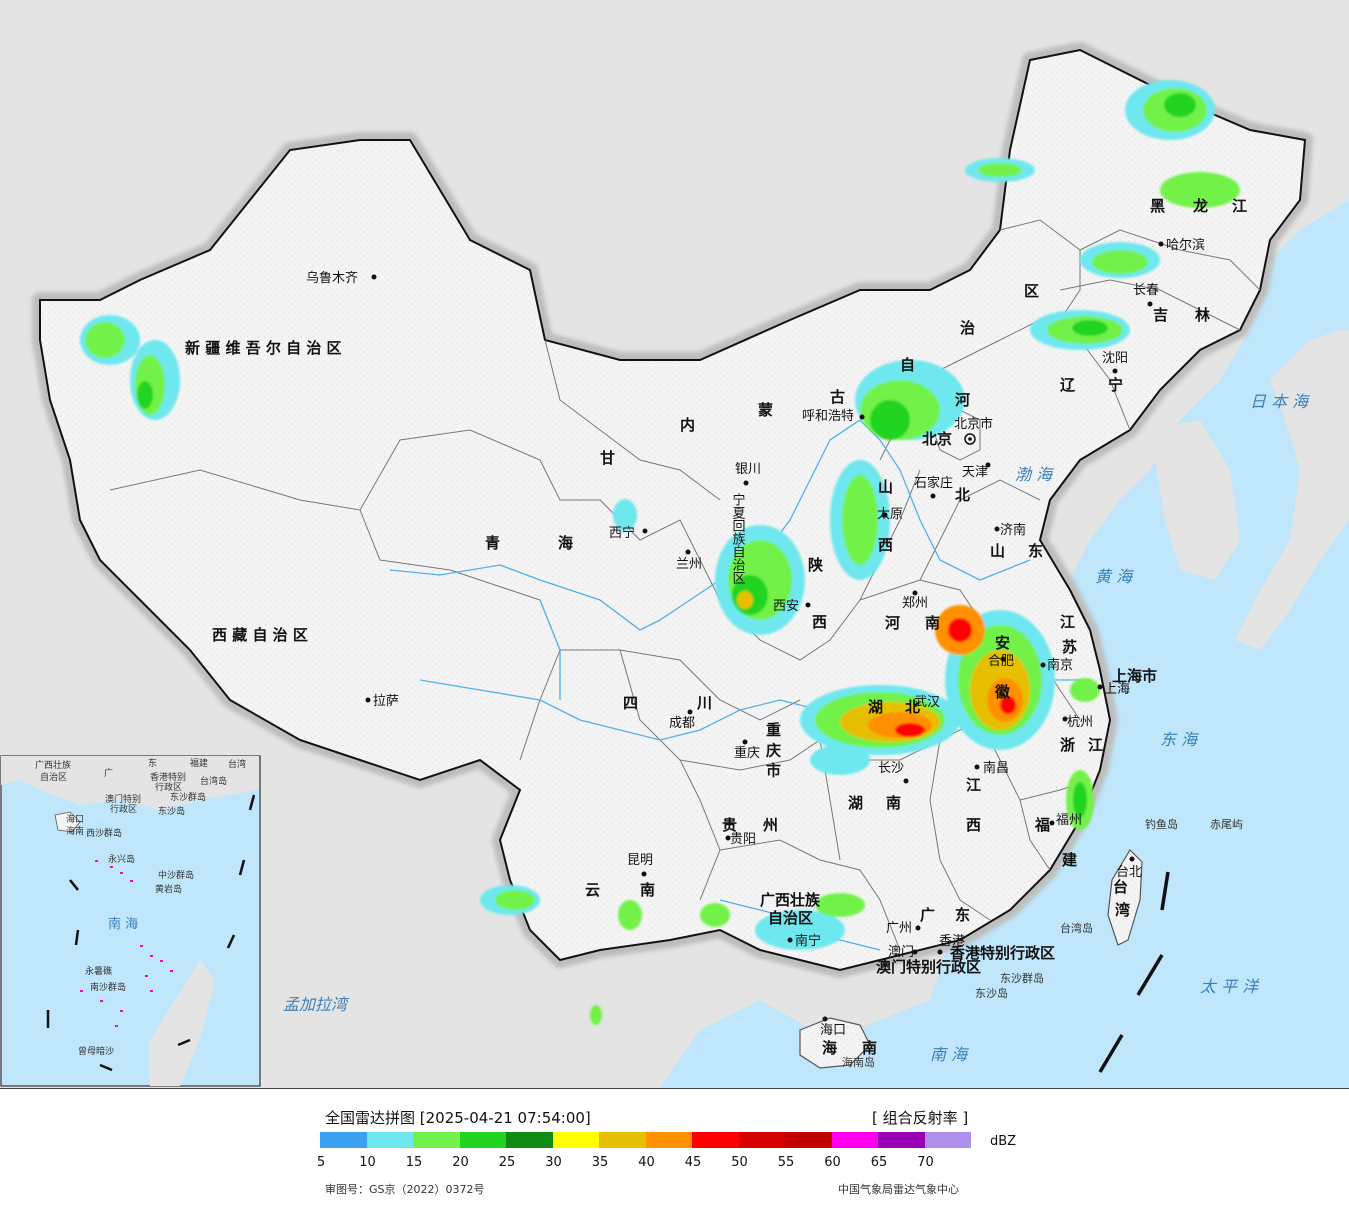 This screenshot has width=1349, height=1209. What do you see at coordinates (75, 831) in the screenshot?
I see `inset-hainan: 海南` at bounding box center [75, 831].